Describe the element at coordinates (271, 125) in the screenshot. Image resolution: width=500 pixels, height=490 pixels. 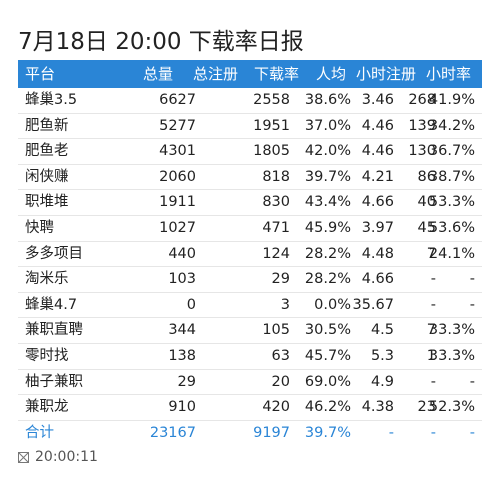
I see `table-cell: 1951` at that location.